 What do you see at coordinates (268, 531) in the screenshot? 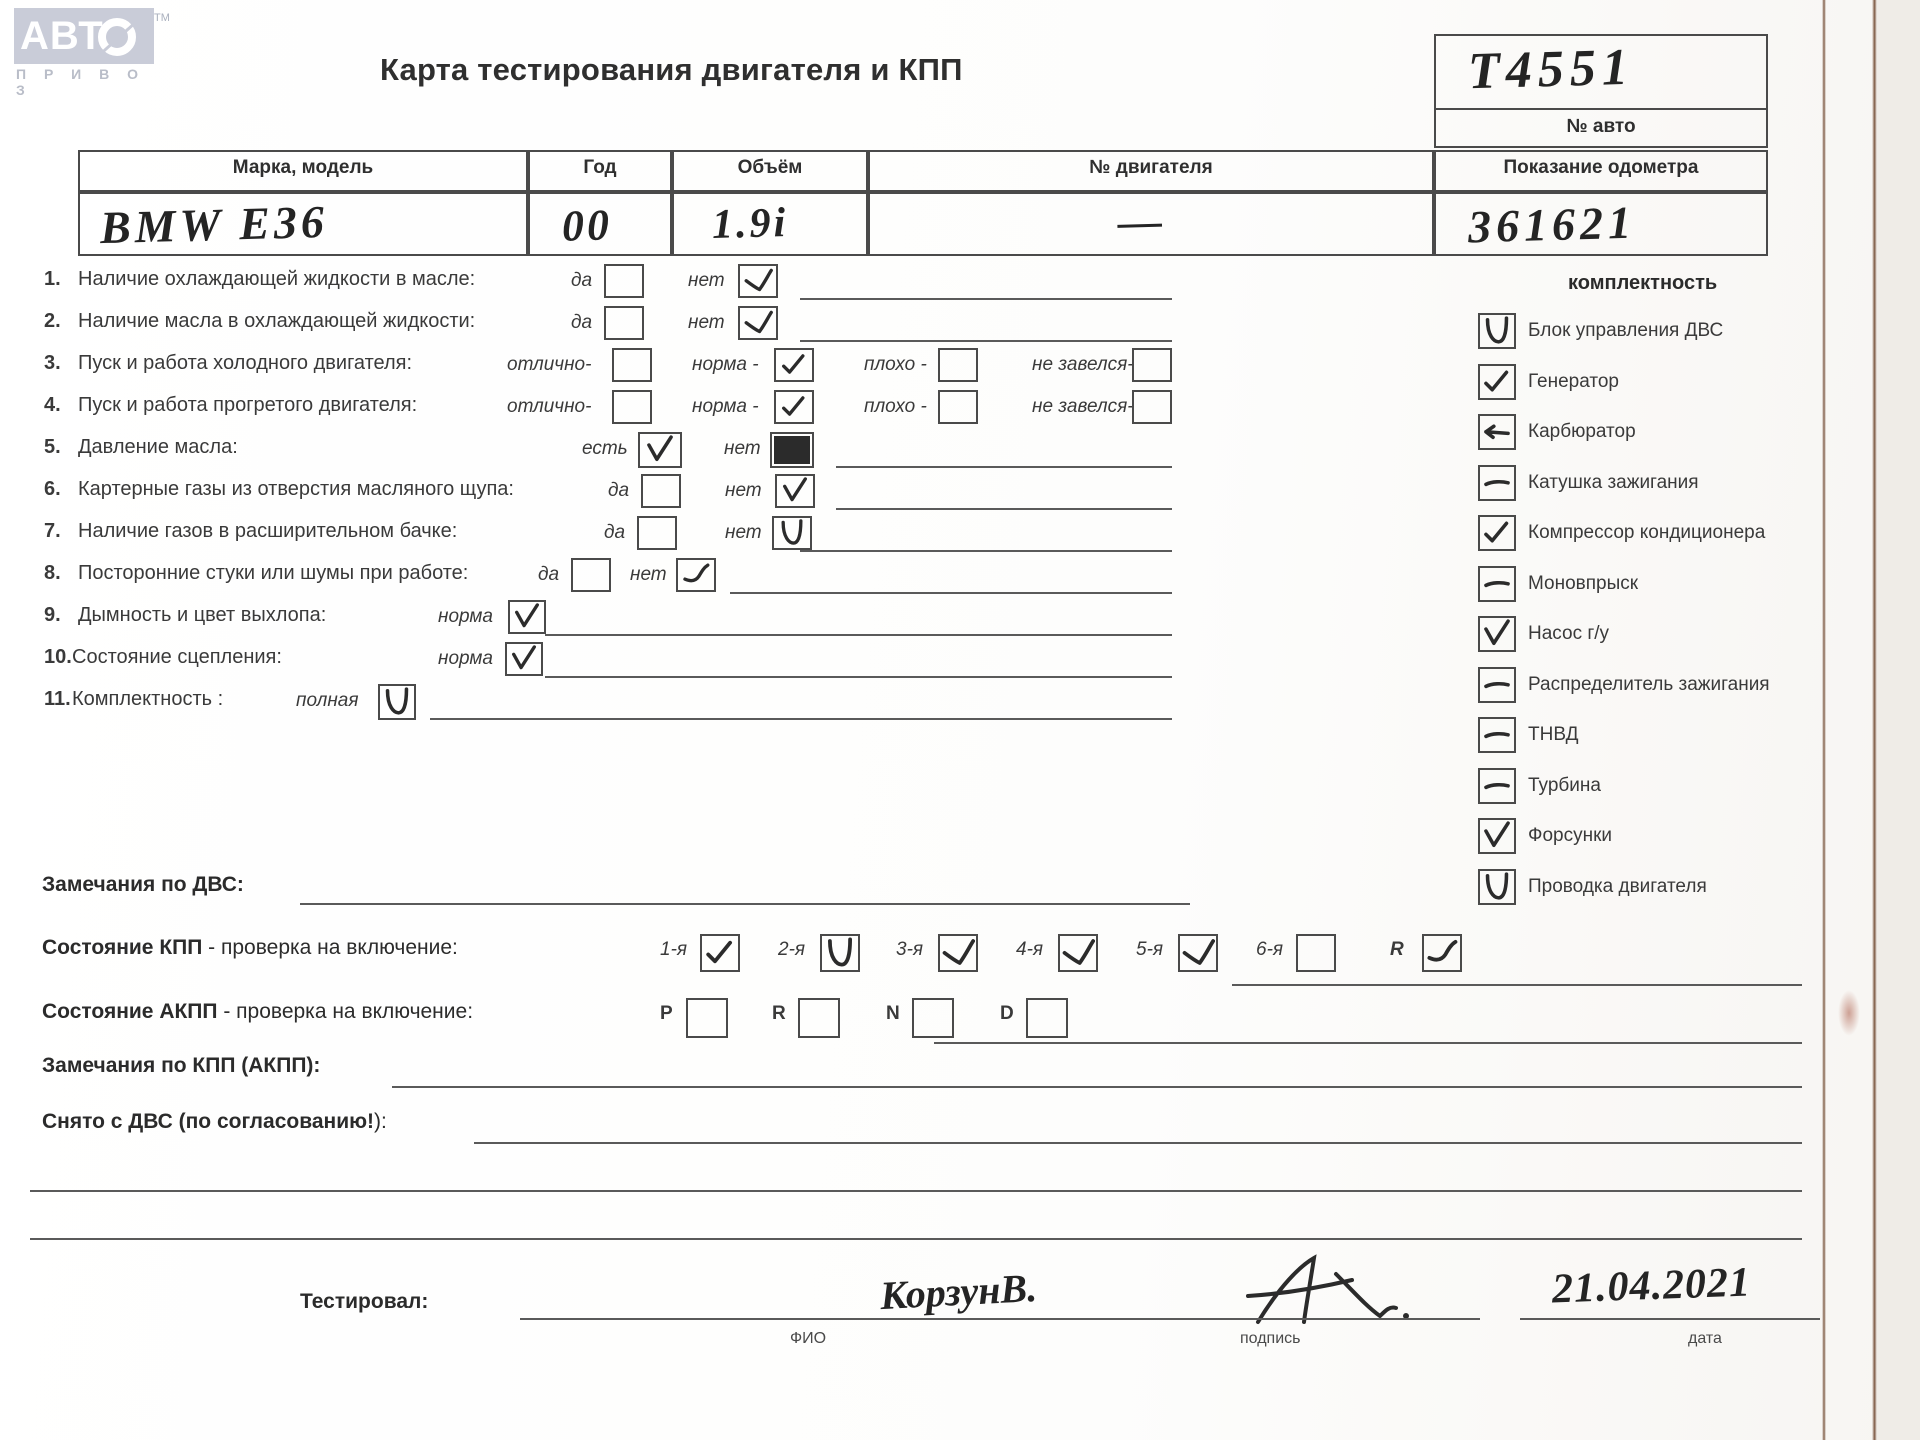
I see `checklist-item-label: Наличие газов в расширительном бачке:` at bounding box center [268, 531].